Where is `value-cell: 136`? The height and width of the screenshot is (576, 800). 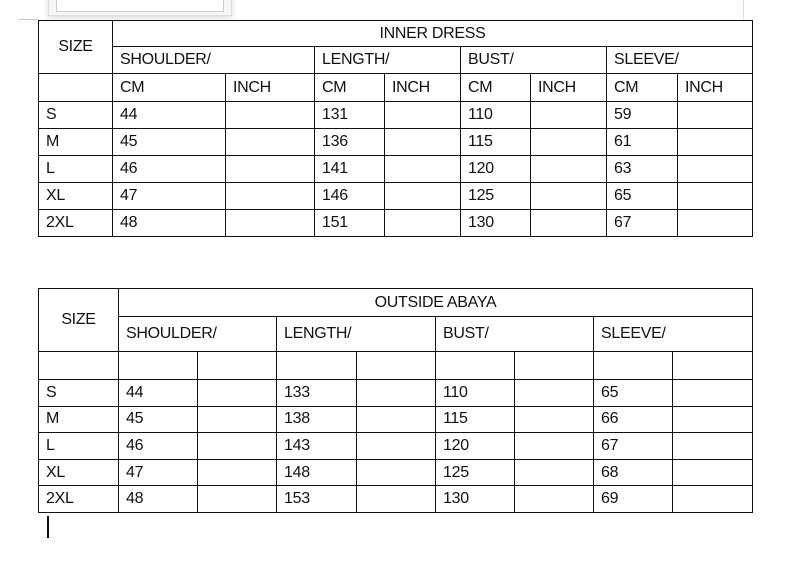
value-cell: 136 is located at coordinates (349, 142).